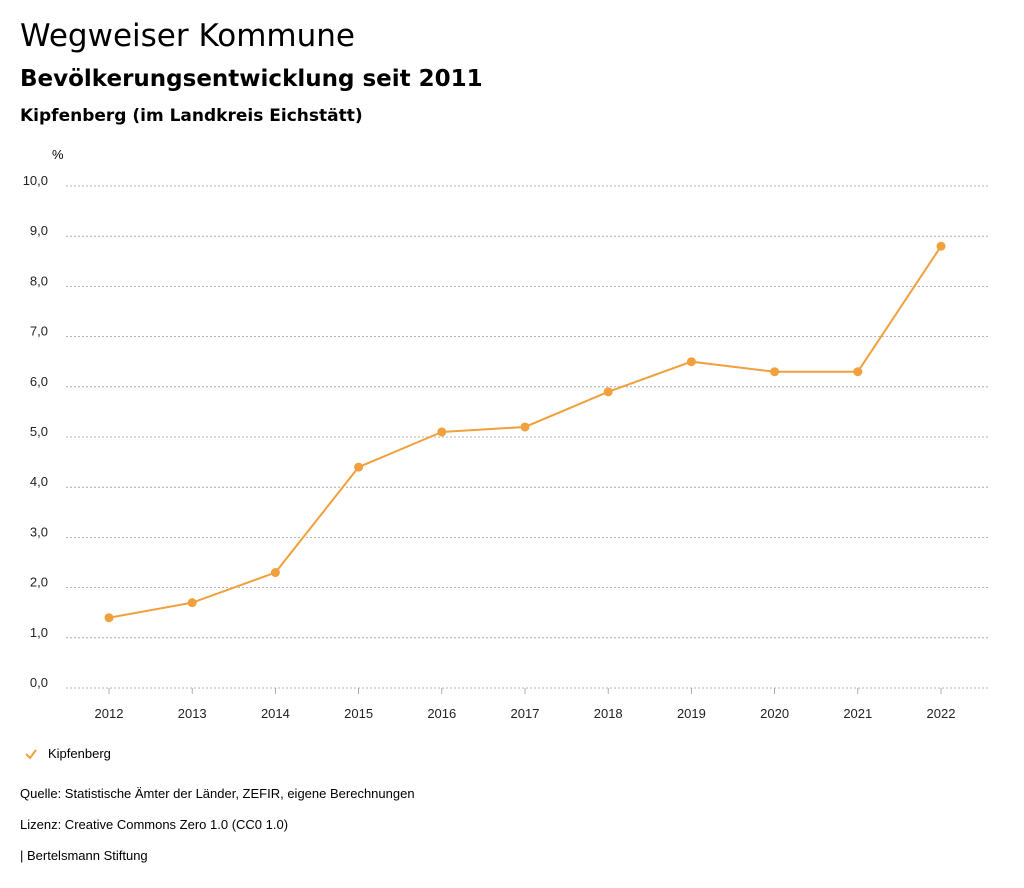  Describe the element at coordinates (441, 713) in the screenshot. I see `x-tick-label: 2016` at that location.